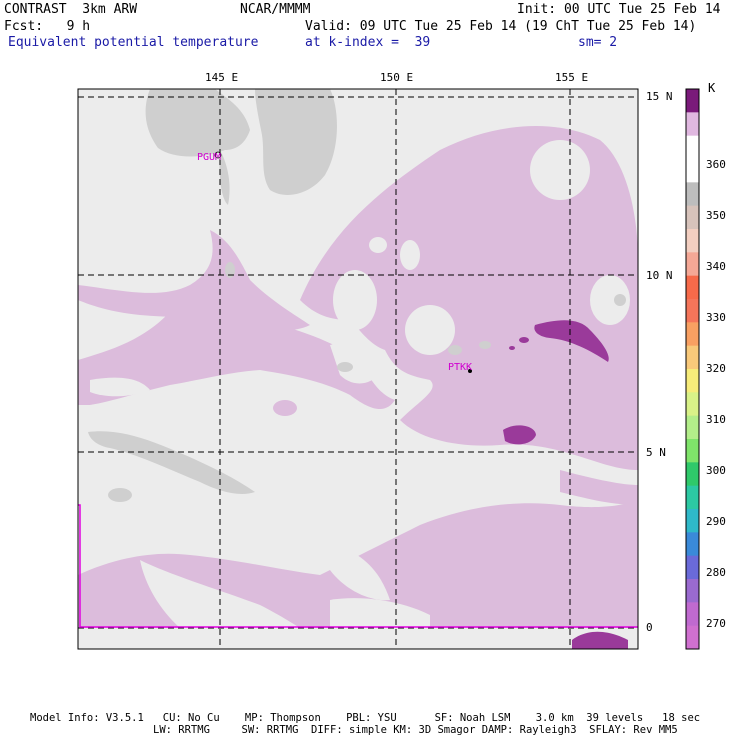 This screenshot has height=740, width=740. I want to click on ptkk-marker, so click(470, 371).